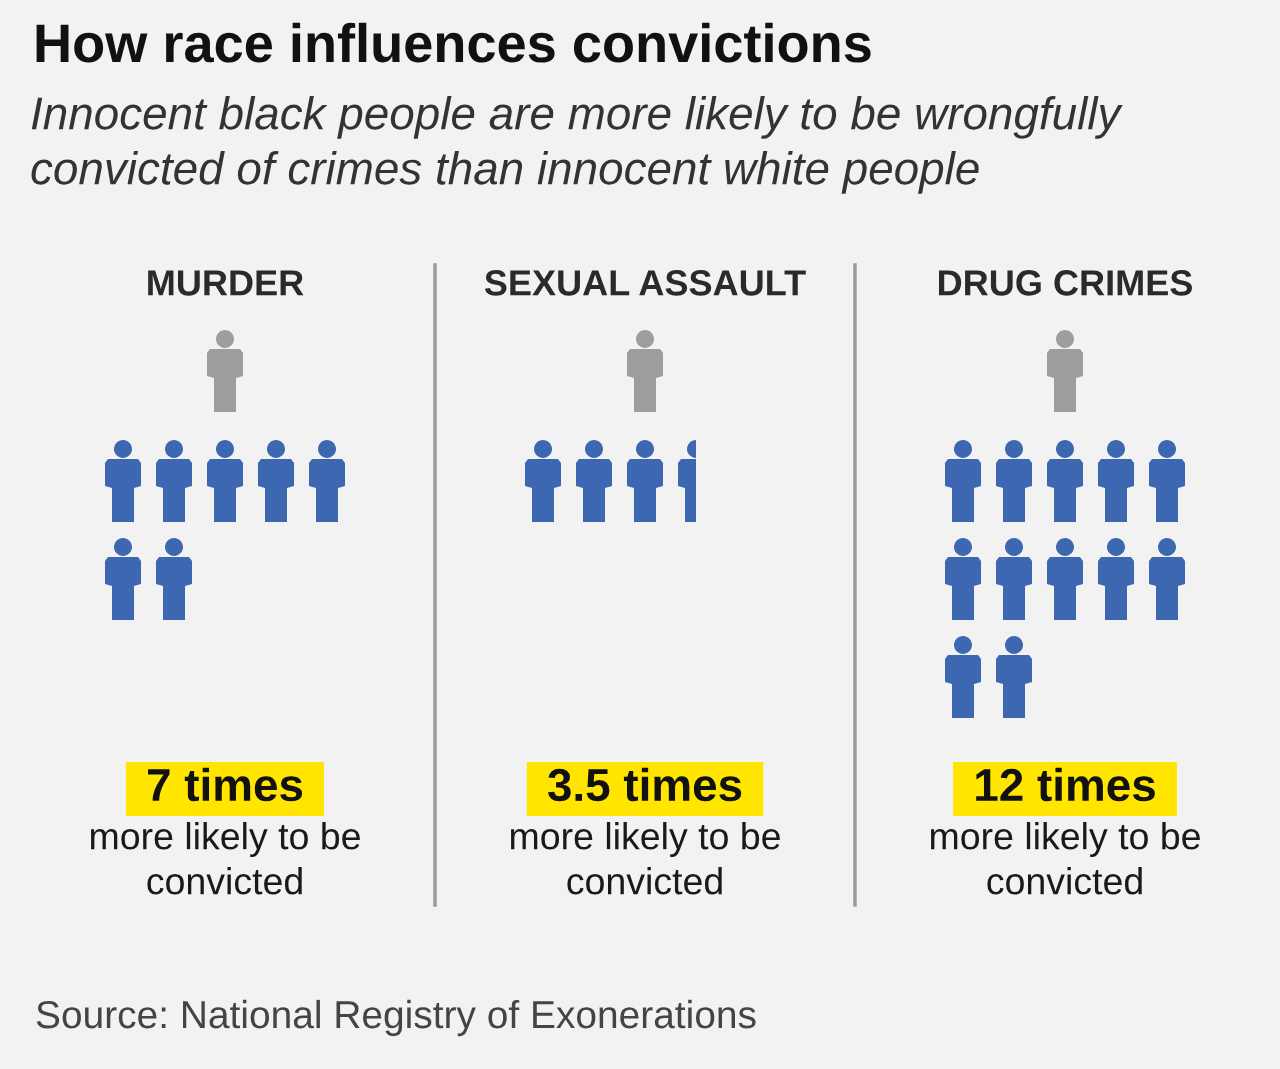  Describe the element at coordinates (1065, 283) in the screenshot. I see `category-label: DRUG CRIMES` at that location.